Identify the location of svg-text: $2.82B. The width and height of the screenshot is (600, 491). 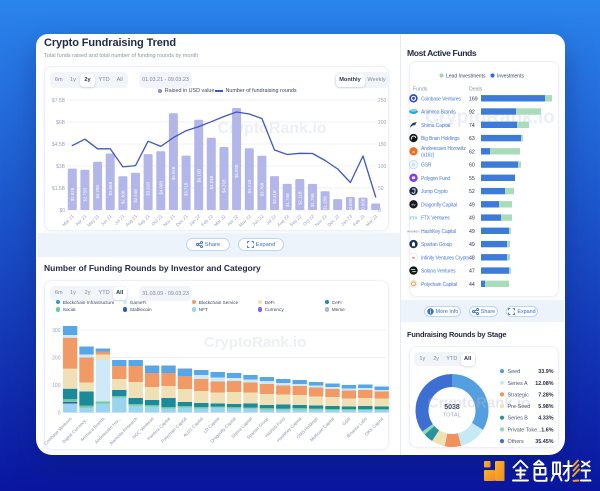
(72, 194).